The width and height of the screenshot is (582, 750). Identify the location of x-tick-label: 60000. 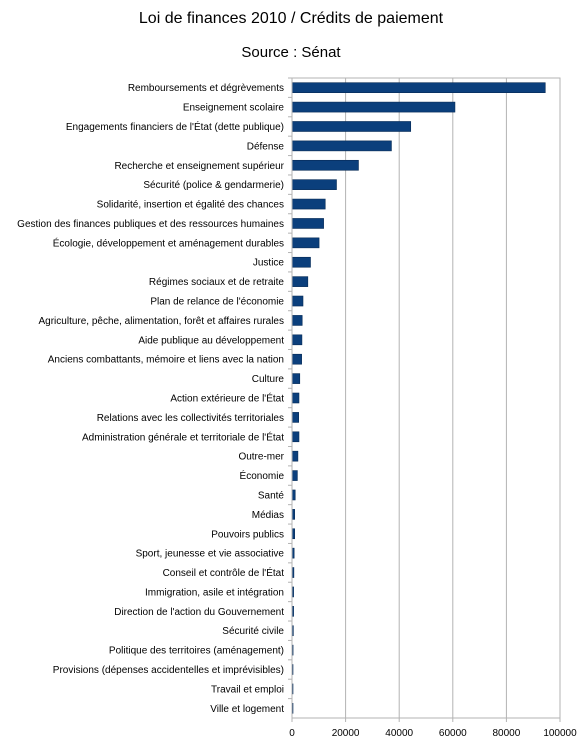
(453, 733).